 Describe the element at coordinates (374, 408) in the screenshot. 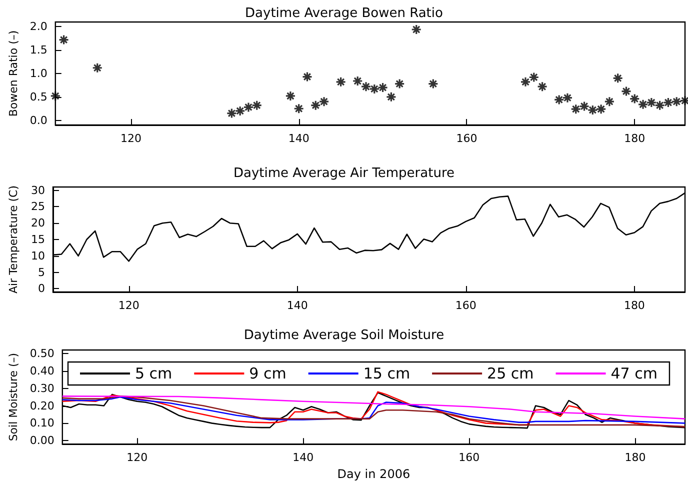

I see `line-series` at that location.